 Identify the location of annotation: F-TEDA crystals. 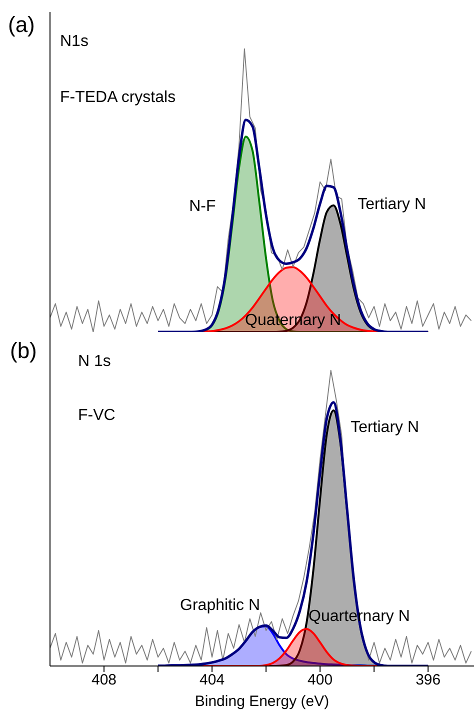
(118, 98).